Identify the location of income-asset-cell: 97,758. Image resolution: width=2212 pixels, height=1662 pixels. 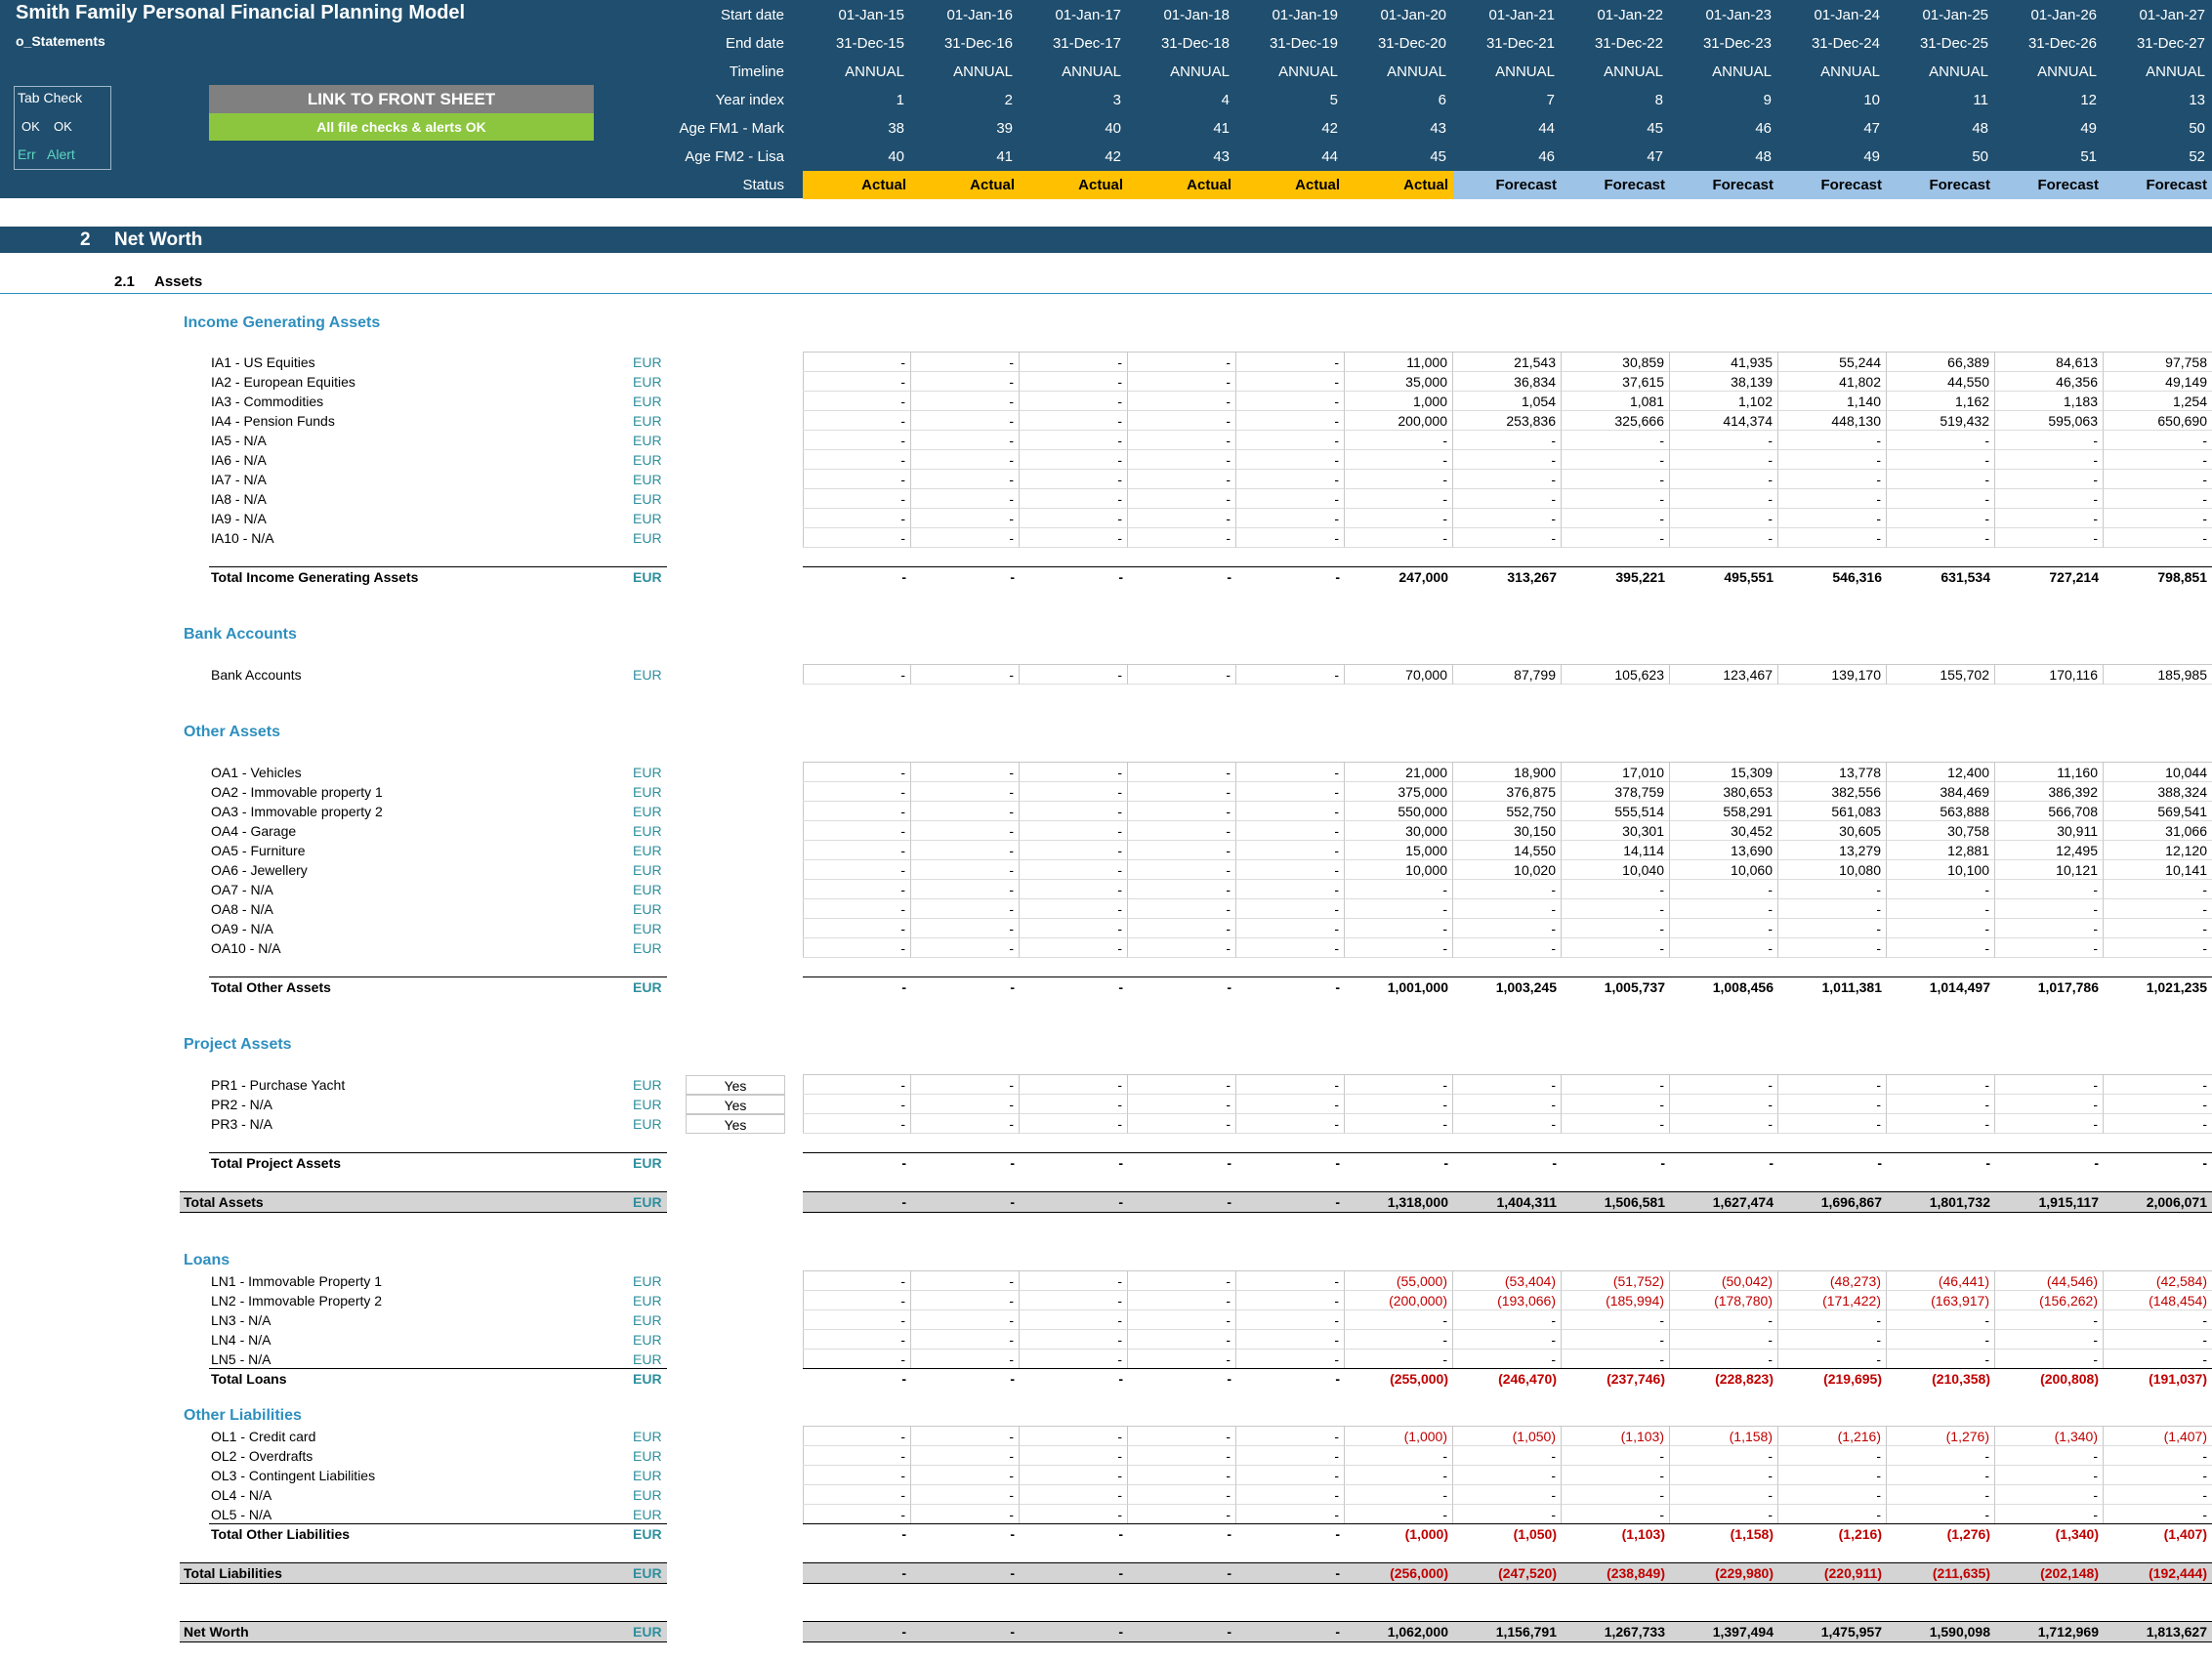
(2158, 363).